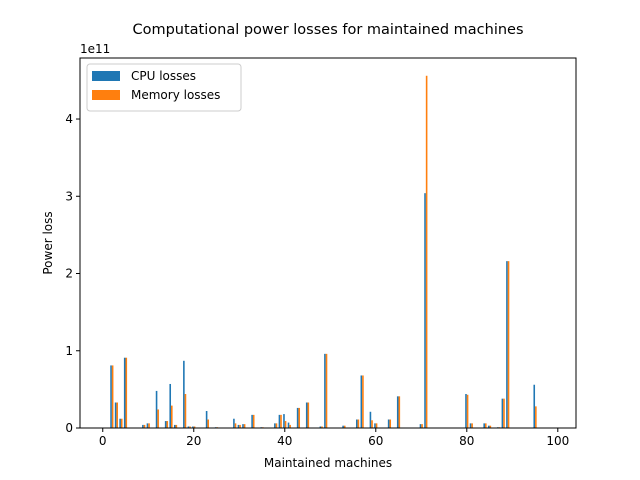 This screenshot has width=640, height=480. I want to click on y-ticks: 0 1 2 3 4, so click(72, 273).